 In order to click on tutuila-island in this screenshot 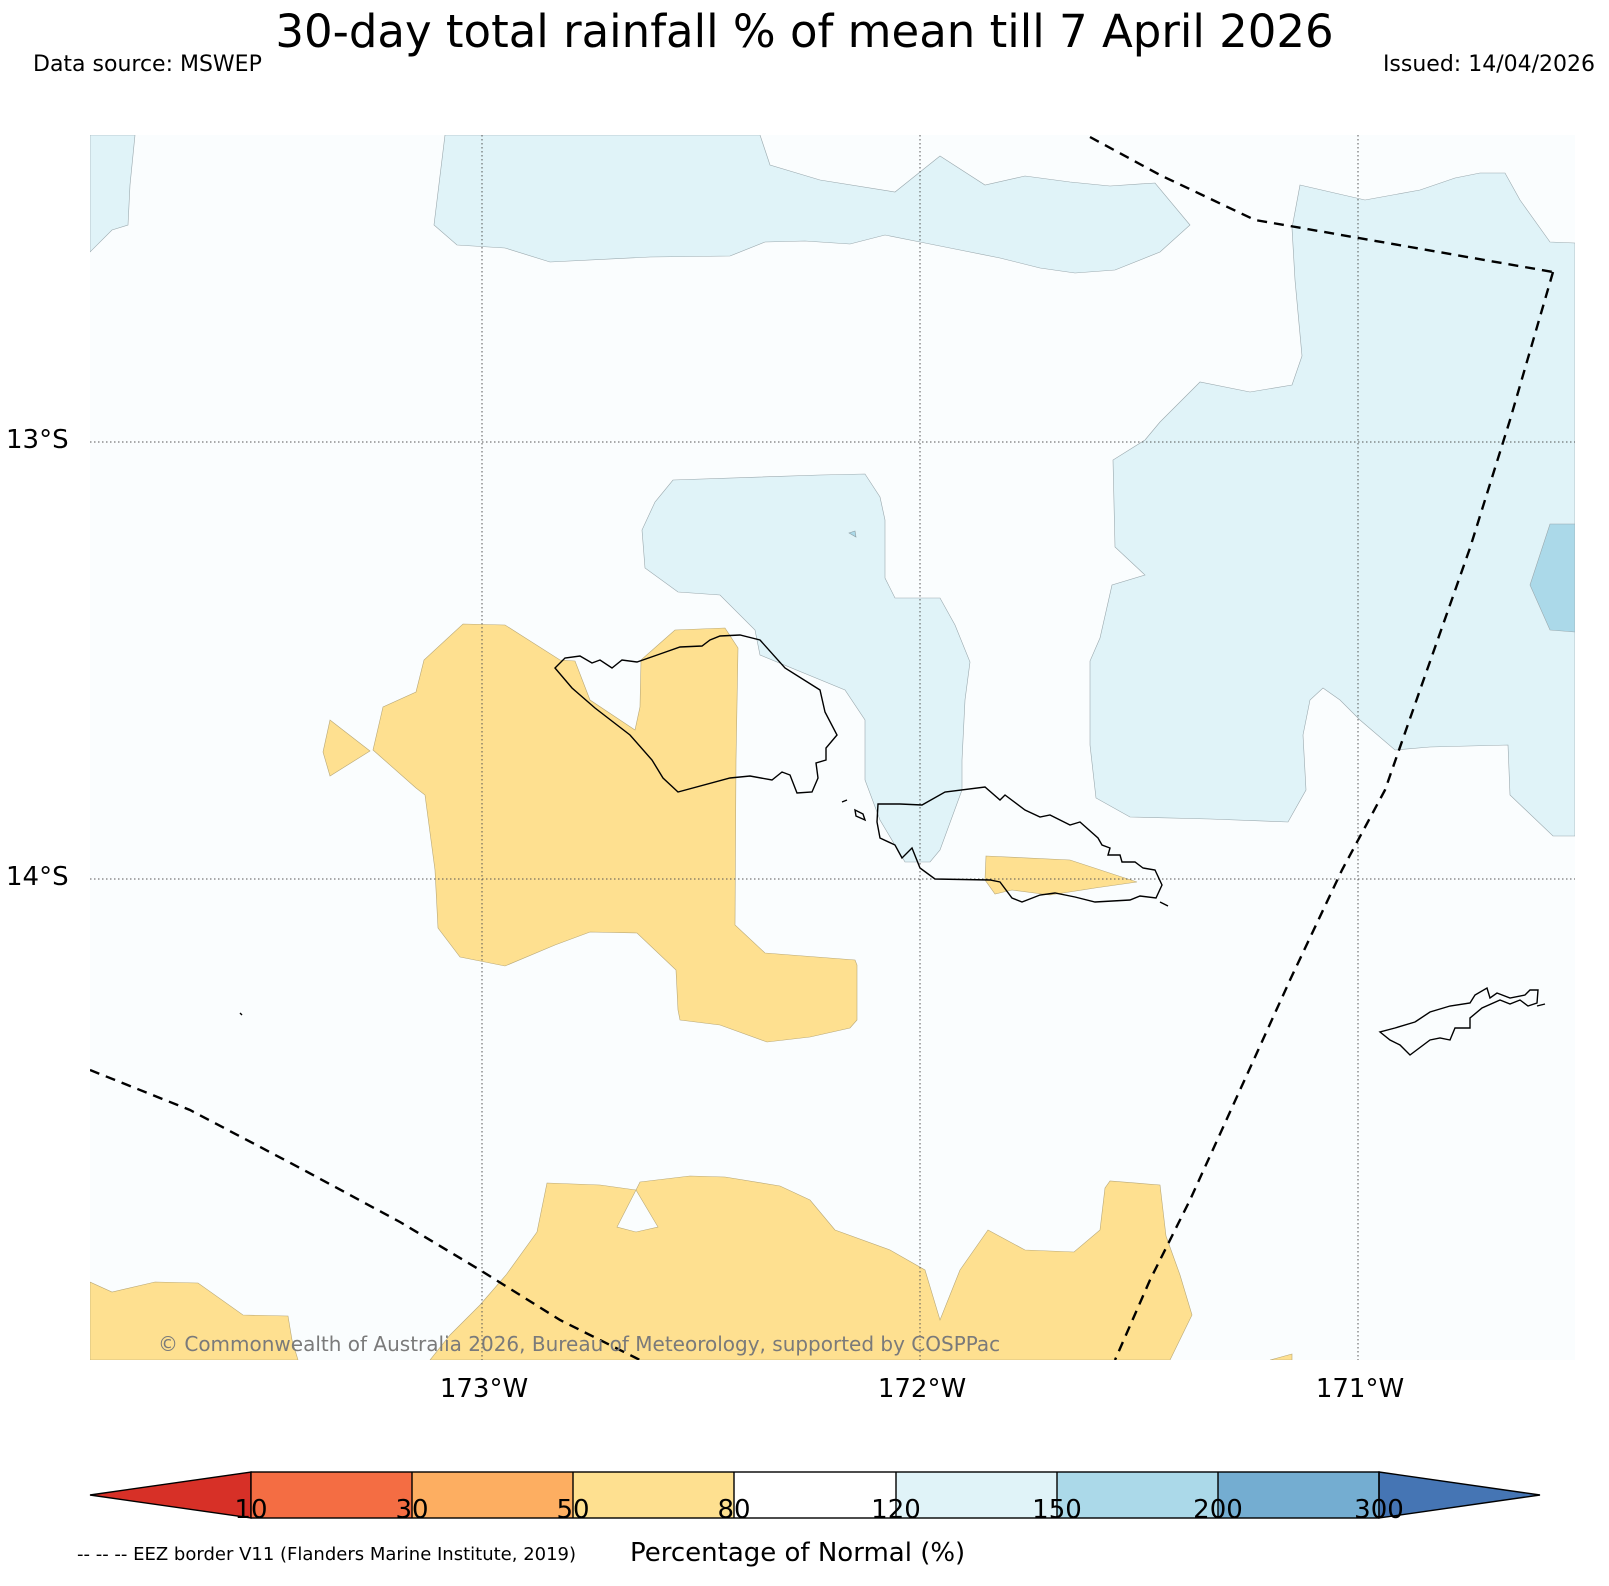, I will do `click(1458, 1021)`.